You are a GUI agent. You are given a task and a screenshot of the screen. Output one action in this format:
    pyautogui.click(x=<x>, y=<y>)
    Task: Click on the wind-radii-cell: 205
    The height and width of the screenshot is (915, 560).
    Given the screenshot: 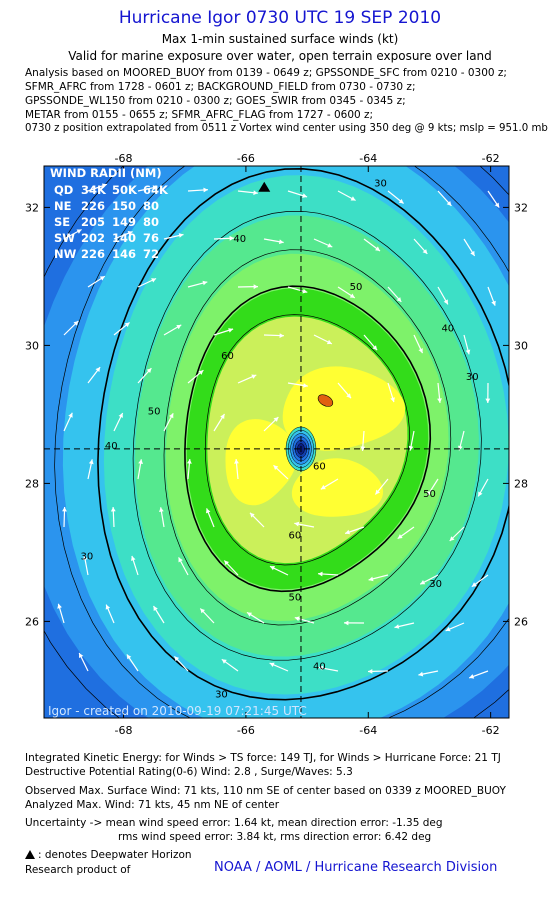 What is the action you would take?
    pyautogui.click(x=93, y=222)
    